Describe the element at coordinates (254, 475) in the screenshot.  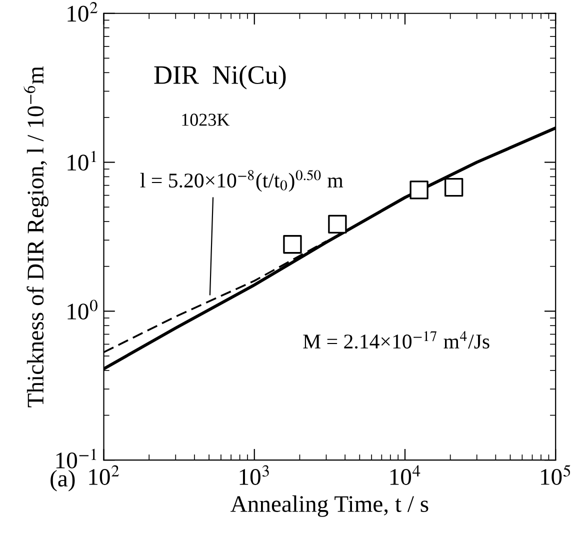
I see `x-tick-label: 10$^{3}$` at that location.